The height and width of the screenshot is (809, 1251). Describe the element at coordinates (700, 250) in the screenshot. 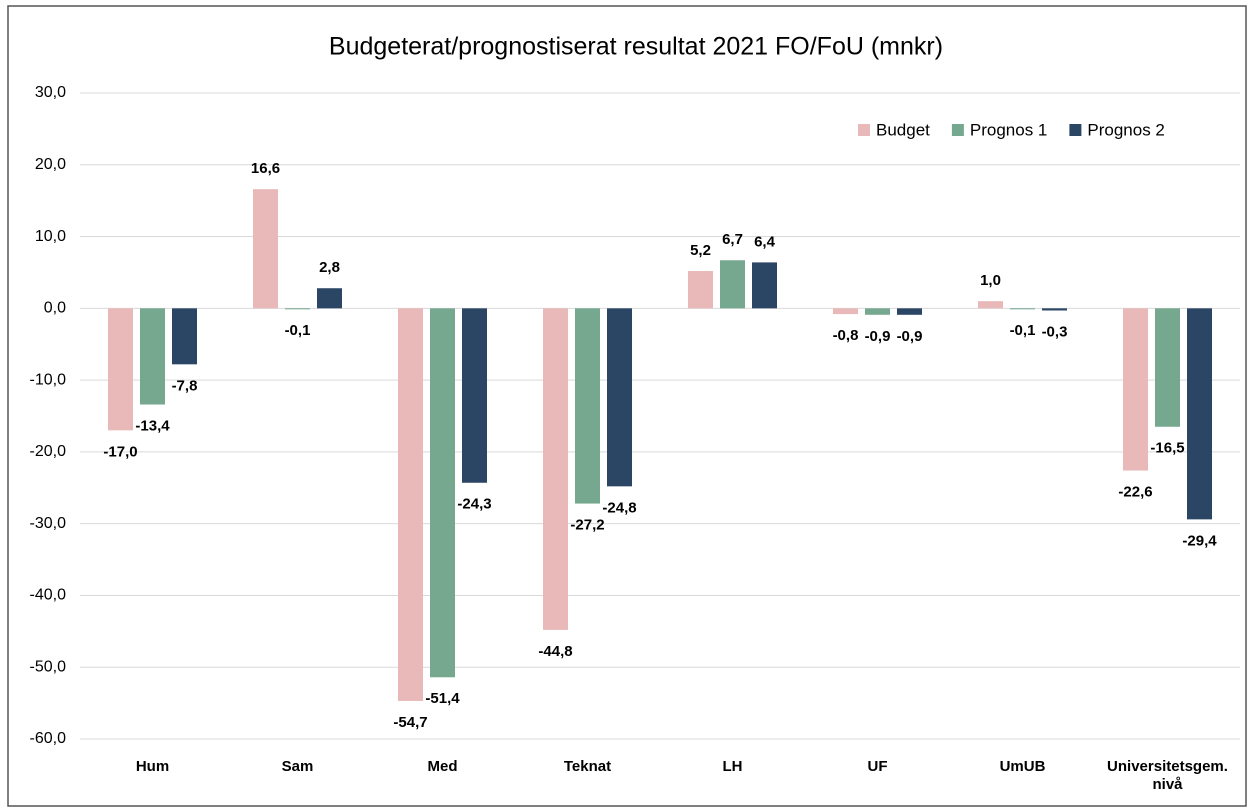

I see `value-label: 5,2` at that location.